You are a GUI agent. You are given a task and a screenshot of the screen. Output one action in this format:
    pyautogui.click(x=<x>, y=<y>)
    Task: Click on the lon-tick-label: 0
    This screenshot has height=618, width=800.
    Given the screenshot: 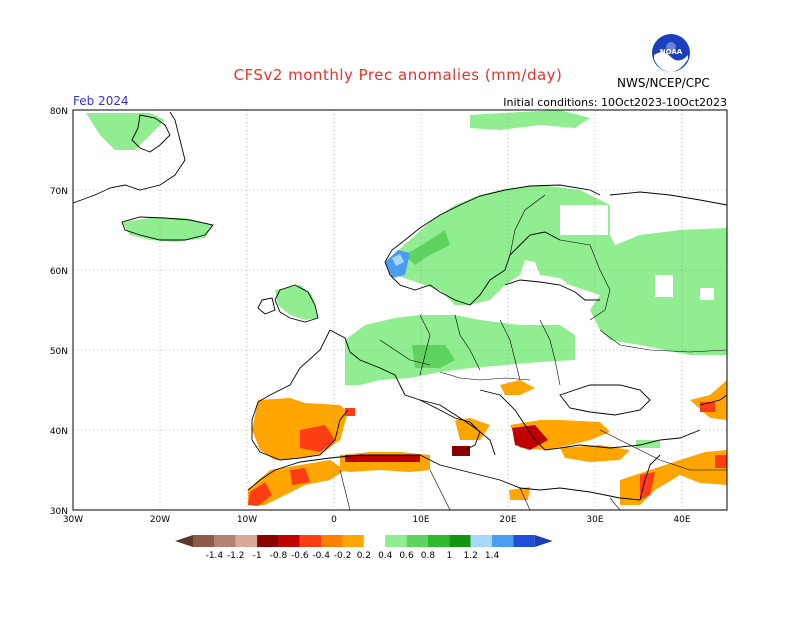 What is the action you would take?
    pyautogui.click(x=334, y=520)
    